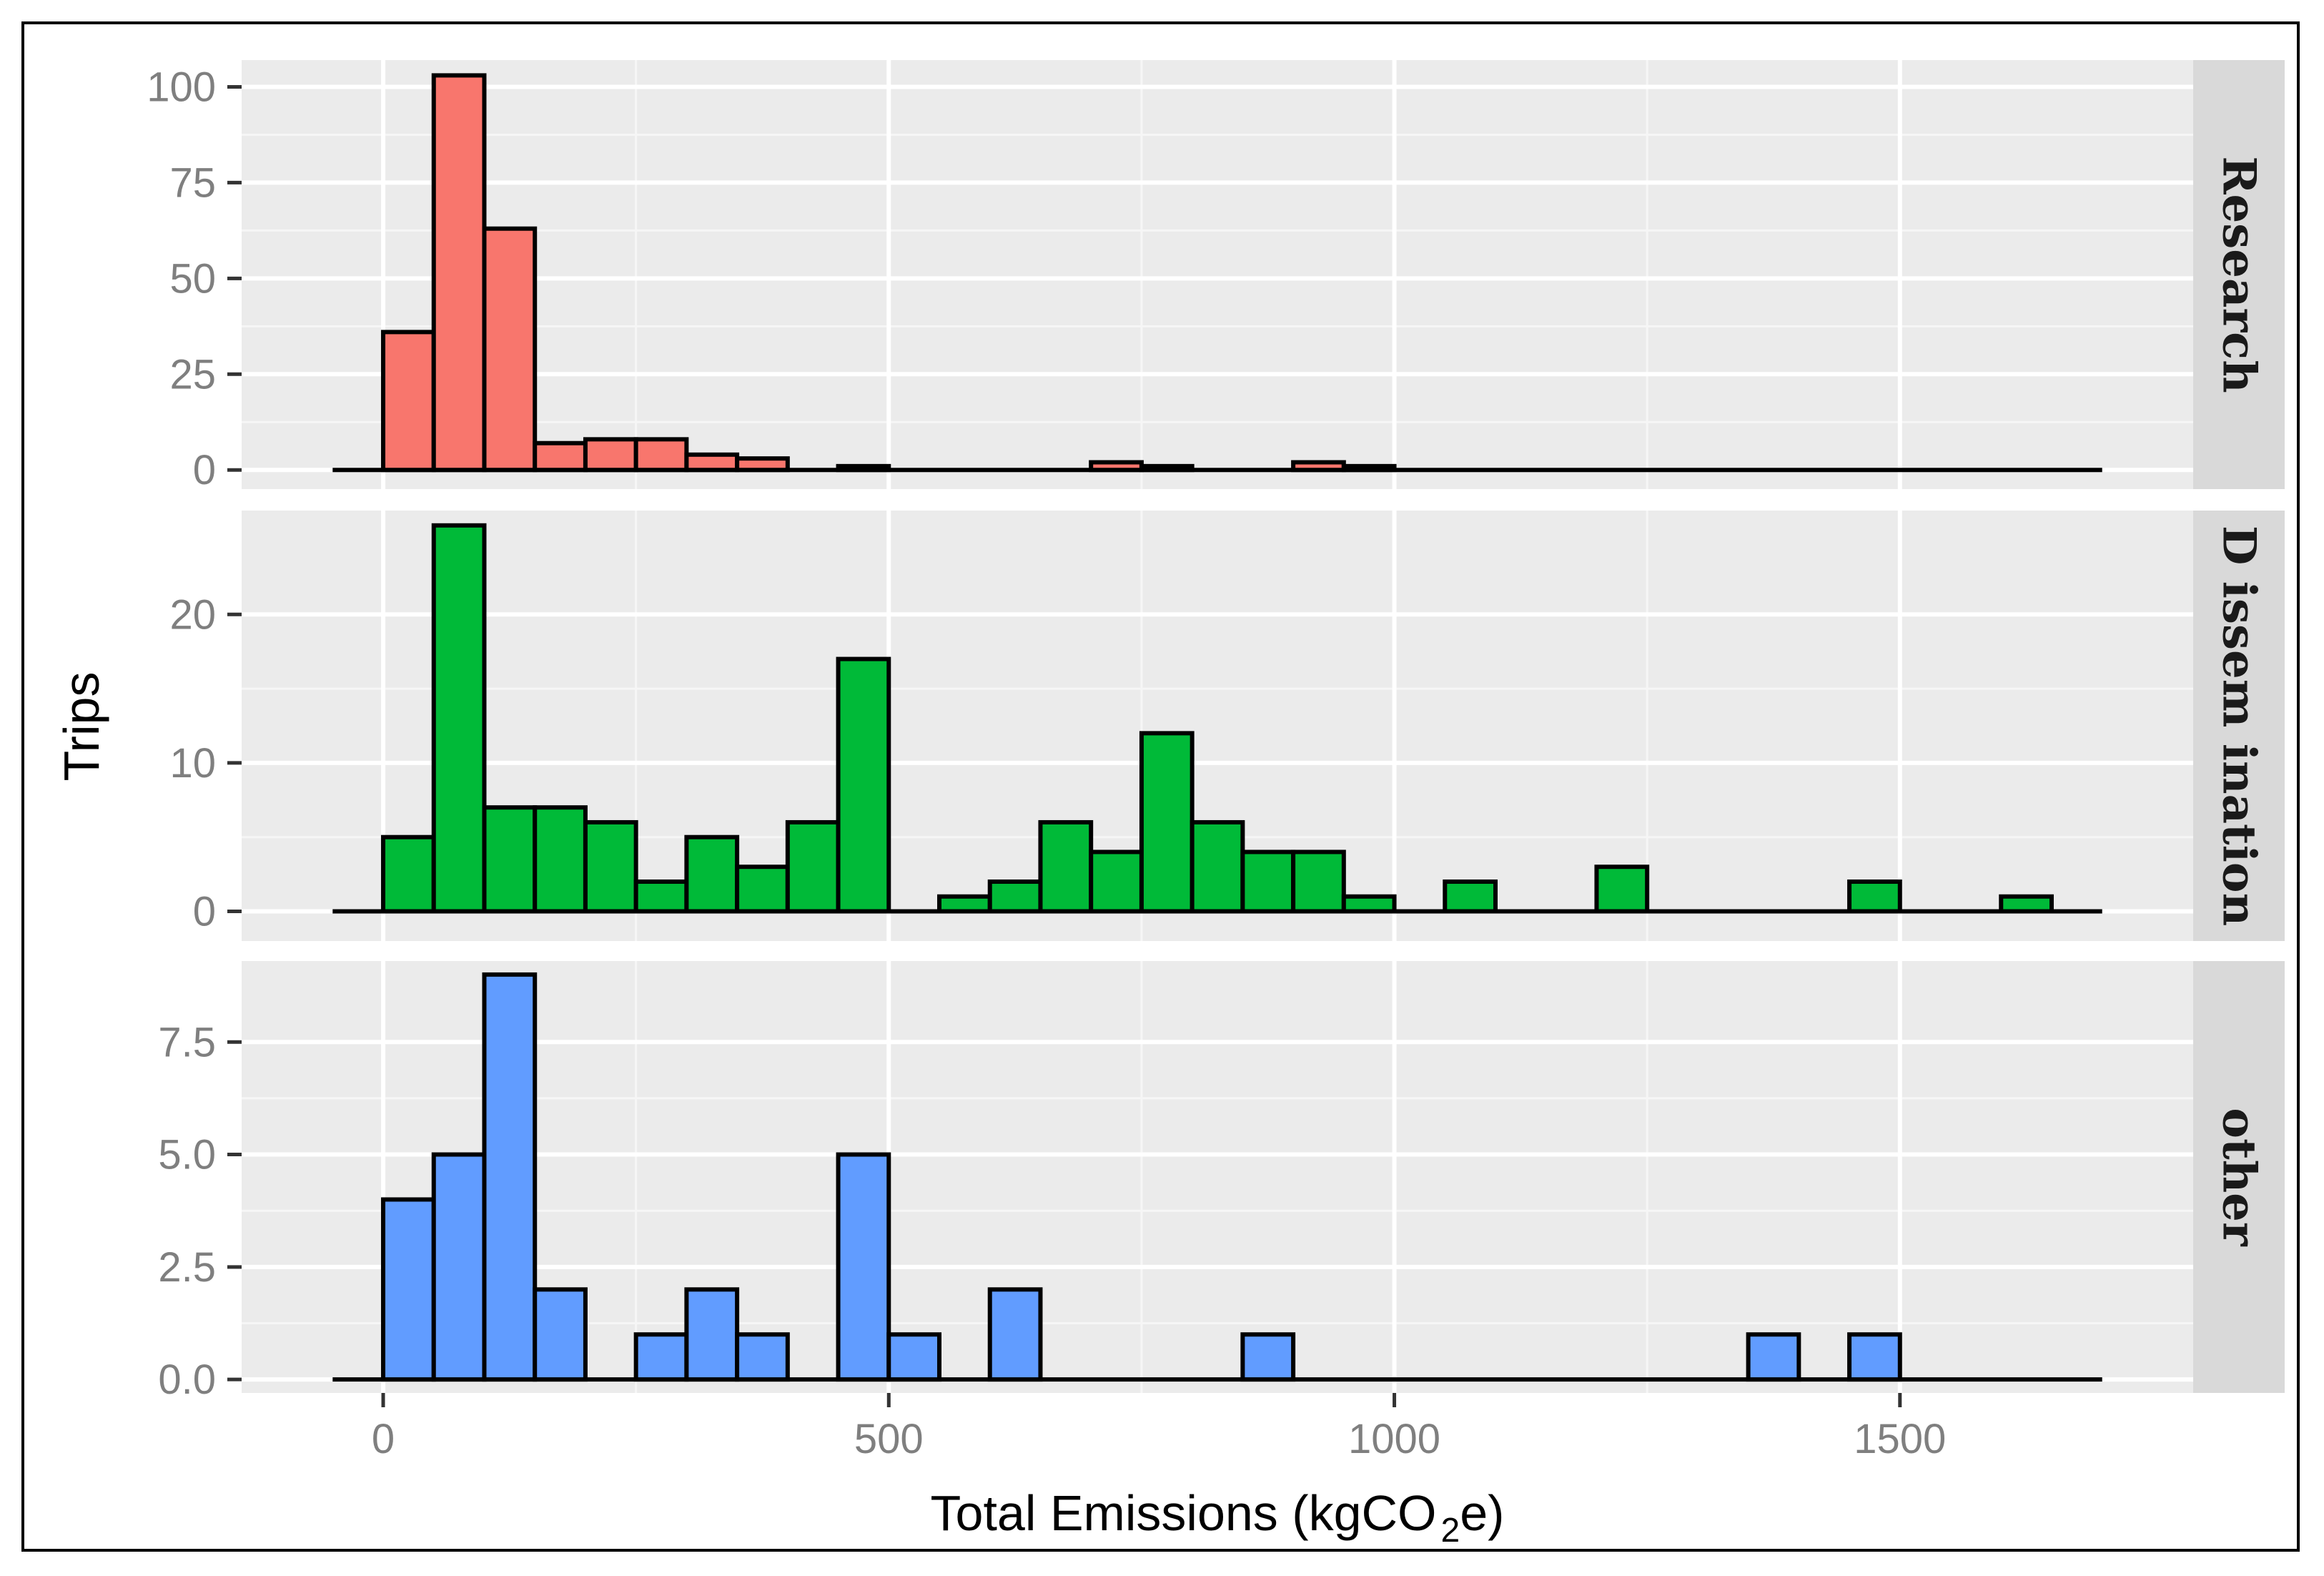  What do you see at coordinates (181, 87) in the screenshot?
I see `y-tick-label: 100` at bounding box center [181, 87].